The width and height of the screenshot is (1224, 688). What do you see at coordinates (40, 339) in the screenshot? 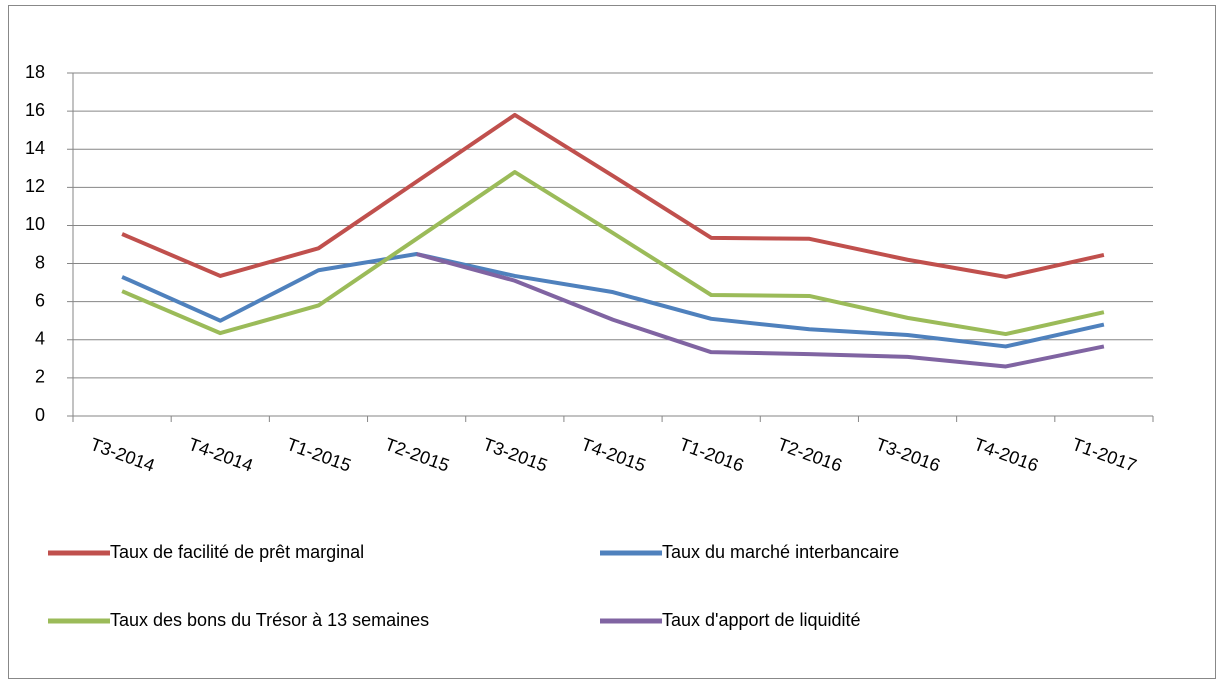
I see `y-tick-label: 4` at bounding box center [40, 339].